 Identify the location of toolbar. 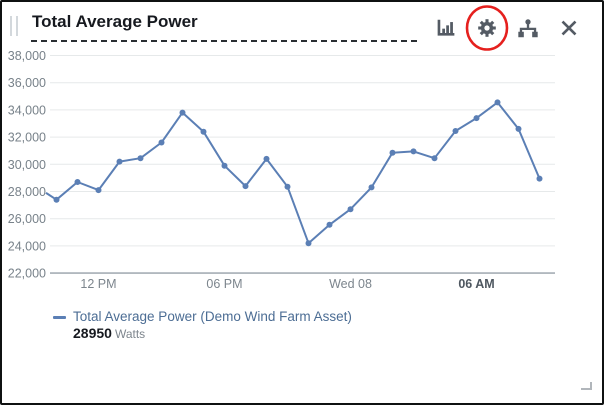
(507, 28).